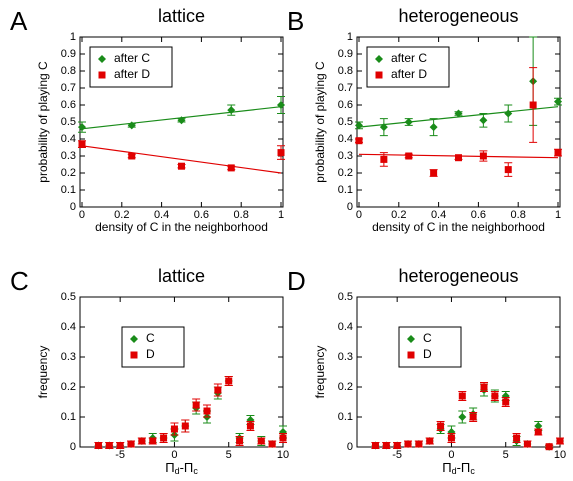 This screenshot has width=573, height=481. What do you see at coordinates (345, 190) in the screenshot?
I see `y-tick-label: 0.1` at bounding box center [345, 190].